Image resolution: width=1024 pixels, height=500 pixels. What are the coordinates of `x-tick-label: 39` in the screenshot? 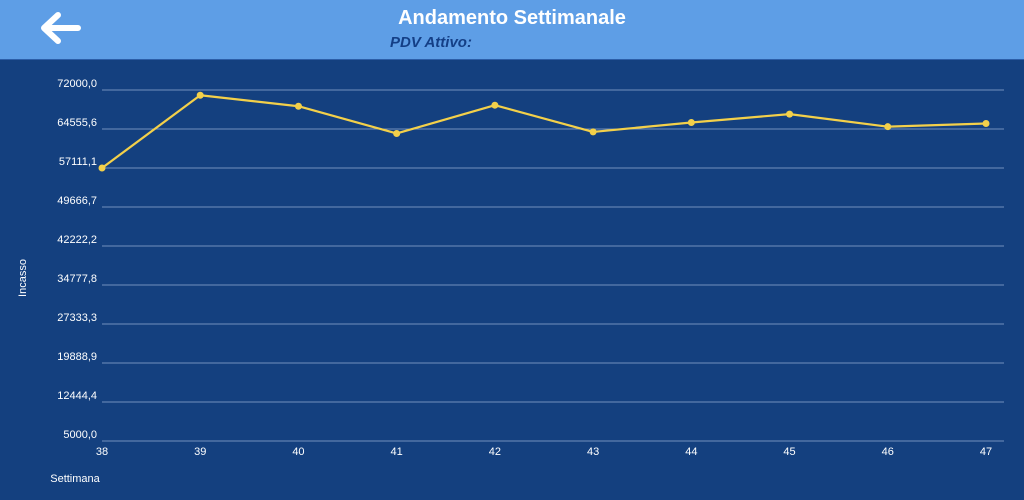 It's located at (200, 452).